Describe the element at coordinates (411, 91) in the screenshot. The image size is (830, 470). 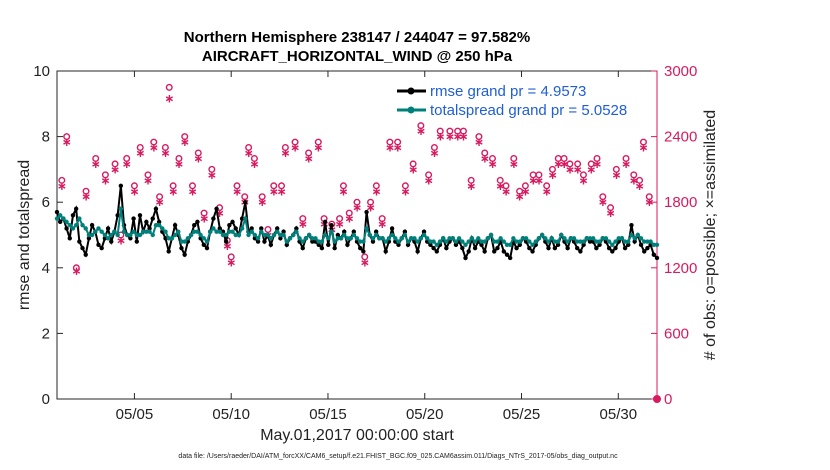
I see `legend-rmse-marker` at that location.